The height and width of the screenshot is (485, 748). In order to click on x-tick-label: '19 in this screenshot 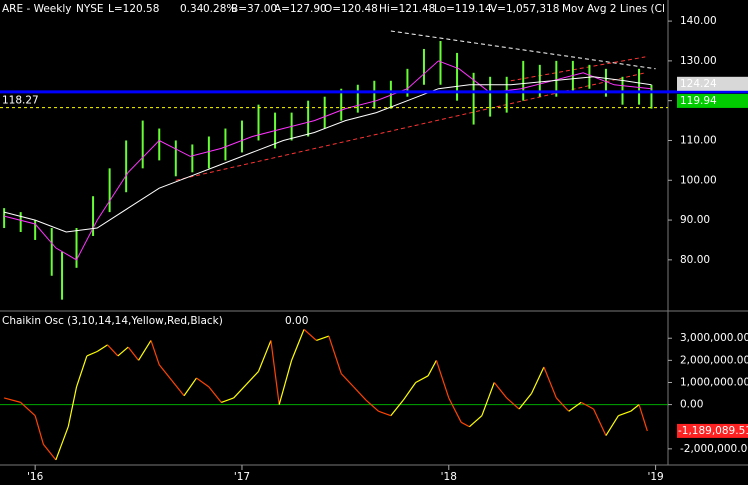, I will do `click(655, 477)`.